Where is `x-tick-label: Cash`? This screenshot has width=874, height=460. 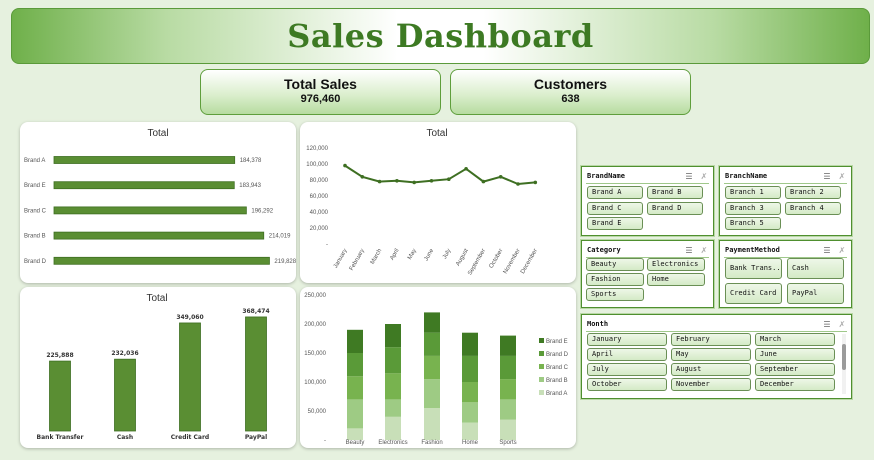 x-tick-label: Cash is located at coordinates (125, 437).